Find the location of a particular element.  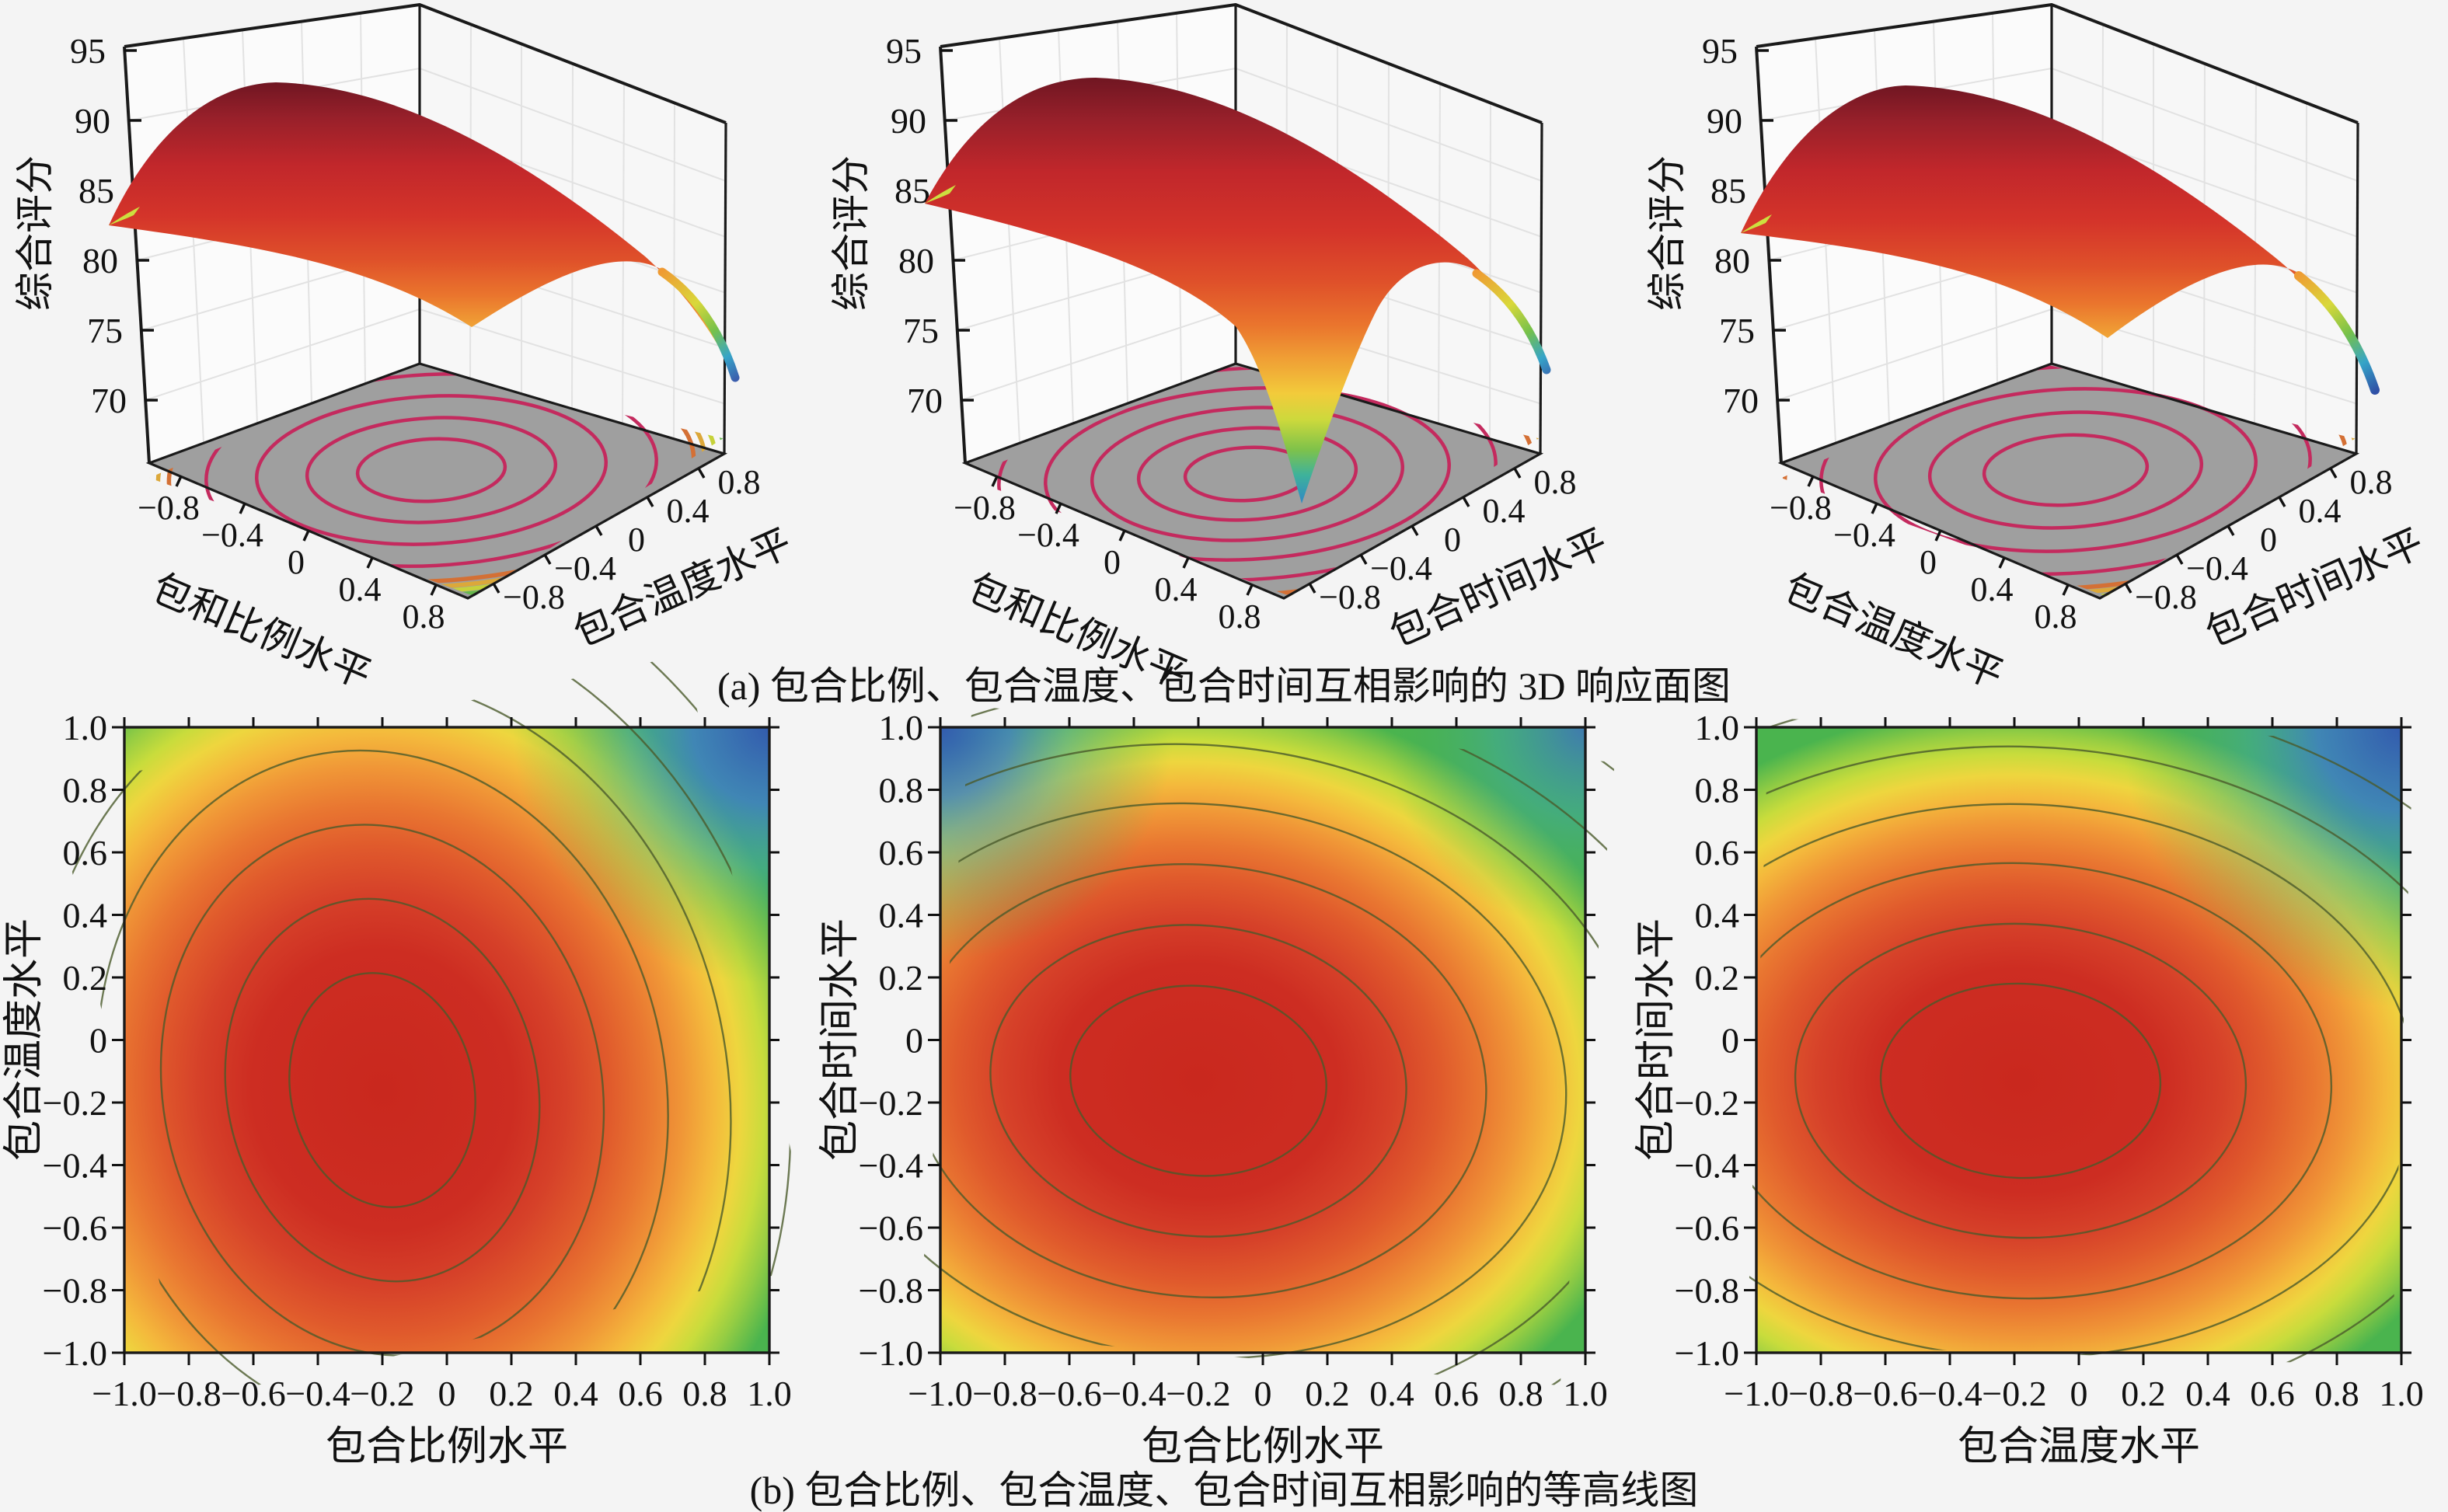

y-tick-labels: −0.8 −0.4 0 0.4 0.8 is located at coordinates (2264, 539).